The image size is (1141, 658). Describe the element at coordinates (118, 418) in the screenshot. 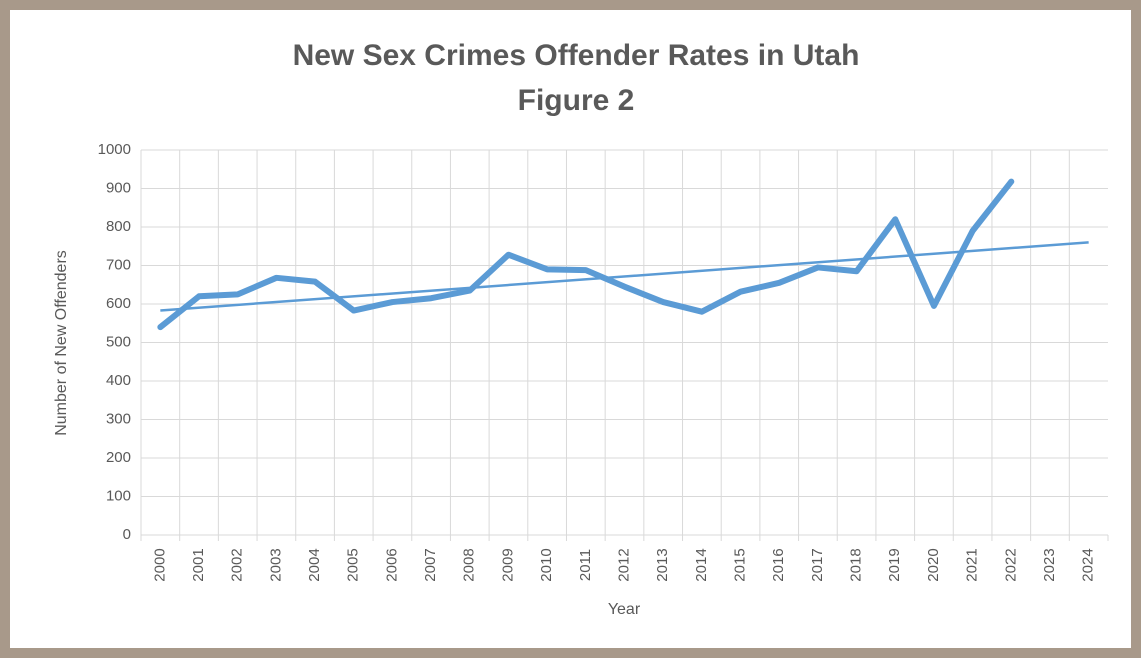

I see `y-tick-label: 300` at that location.